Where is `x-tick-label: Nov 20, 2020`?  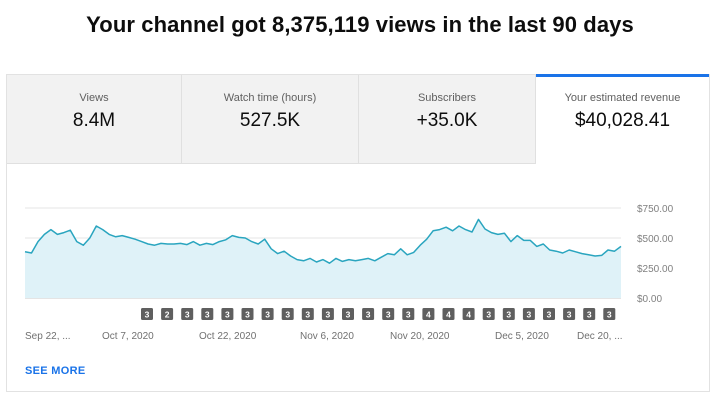
x-tick-label: Nov 20, 2020 is located at coordinates (420, 336).